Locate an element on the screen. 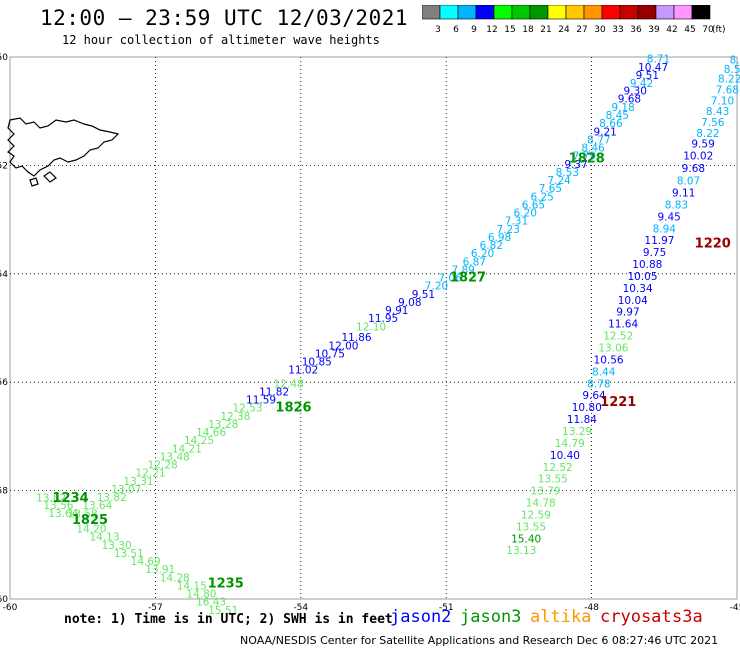  scale-label: 15 is located at coordinates (509, 30).